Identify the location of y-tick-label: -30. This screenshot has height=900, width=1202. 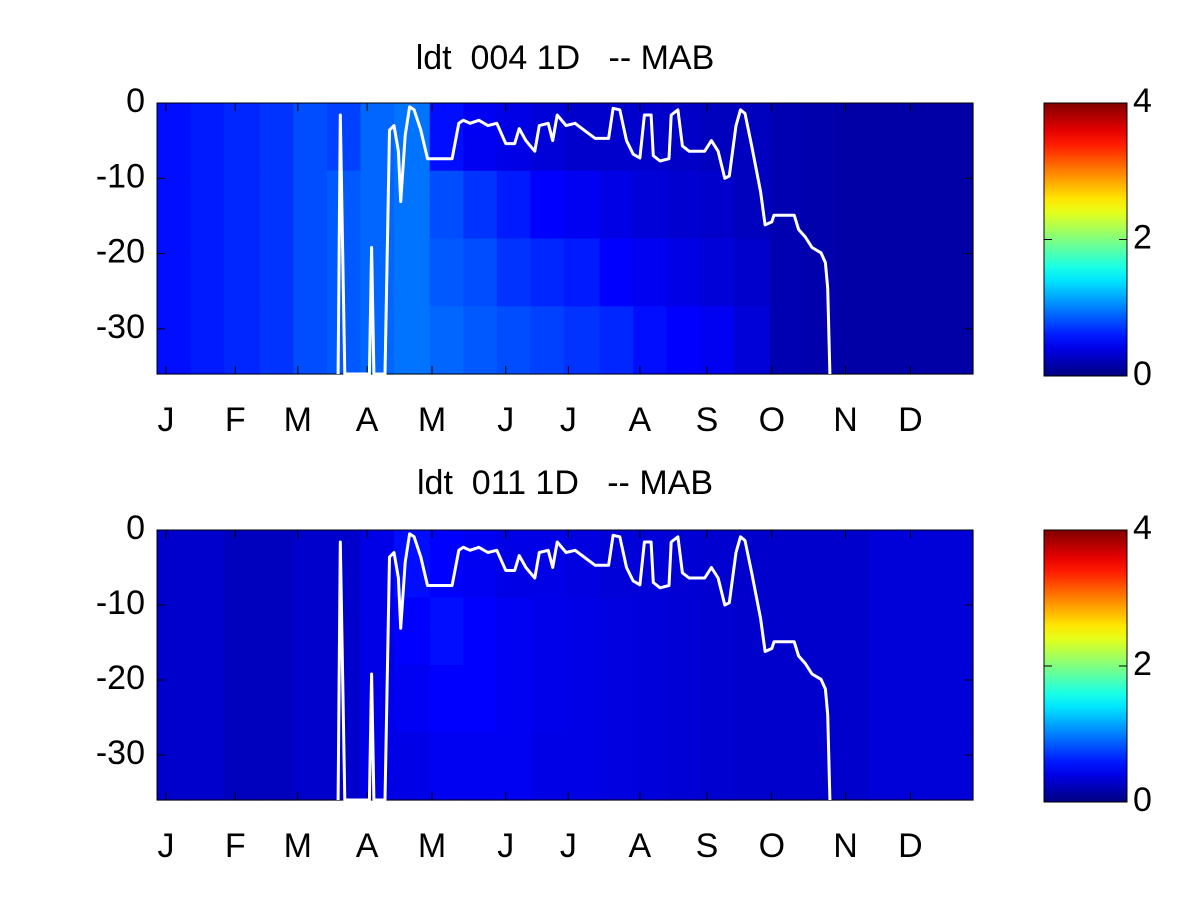
(120, 327).